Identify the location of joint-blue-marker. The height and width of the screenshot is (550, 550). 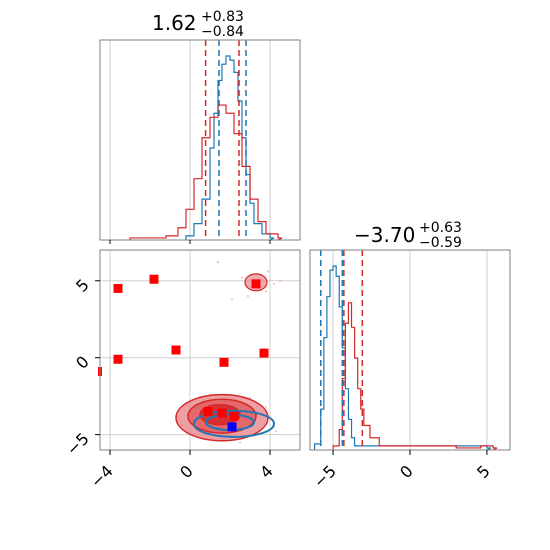
(232, 427).